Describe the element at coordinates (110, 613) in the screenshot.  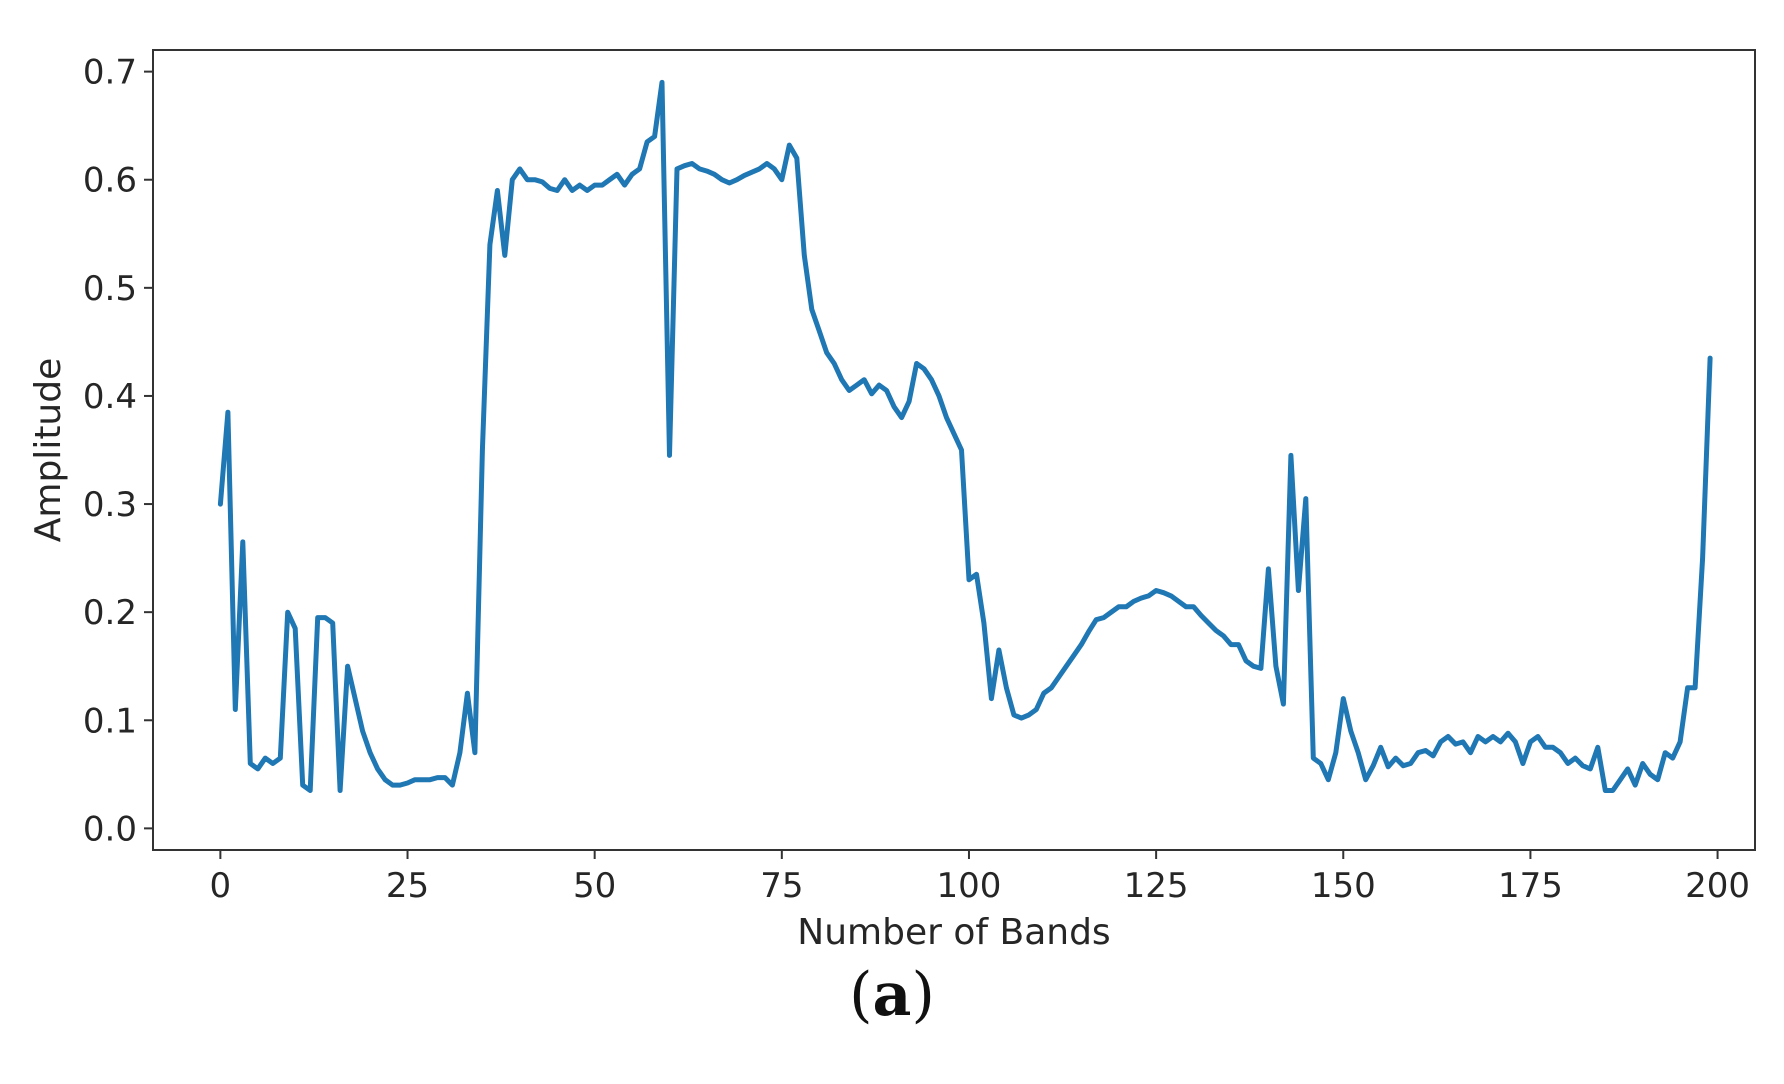
I see `y-tick-label: 0.2` at that location.